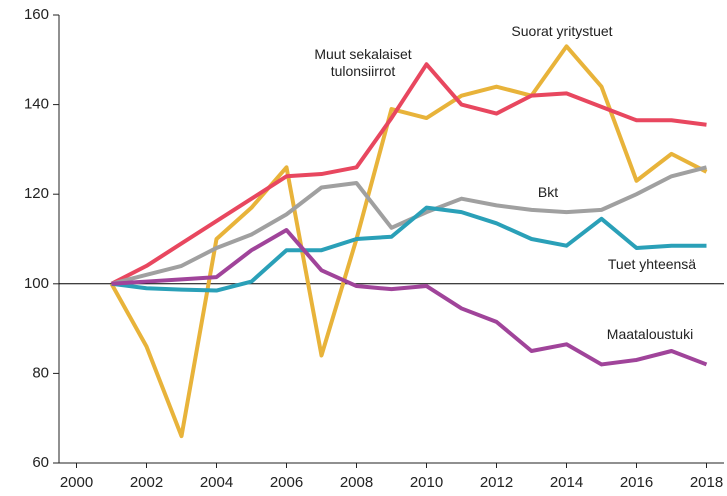 This screenshot has height=496, width=727. What do you see at coordinates (36, 193) in the screenshot?
I see `y-tick-label: 120` at bounding box center [36, 193].